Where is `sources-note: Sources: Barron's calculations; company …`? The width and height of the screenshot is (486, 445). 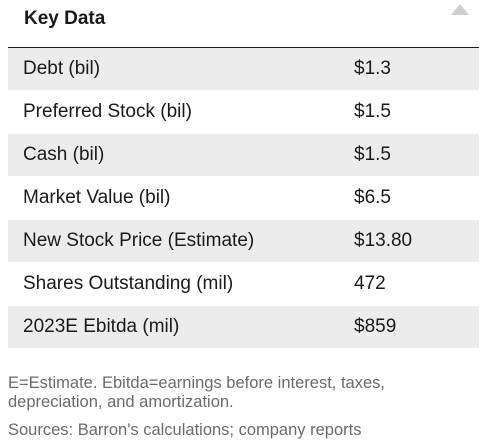
sources-note: Sources: Barron's calculations; company … is located at coordinates (185, 430).